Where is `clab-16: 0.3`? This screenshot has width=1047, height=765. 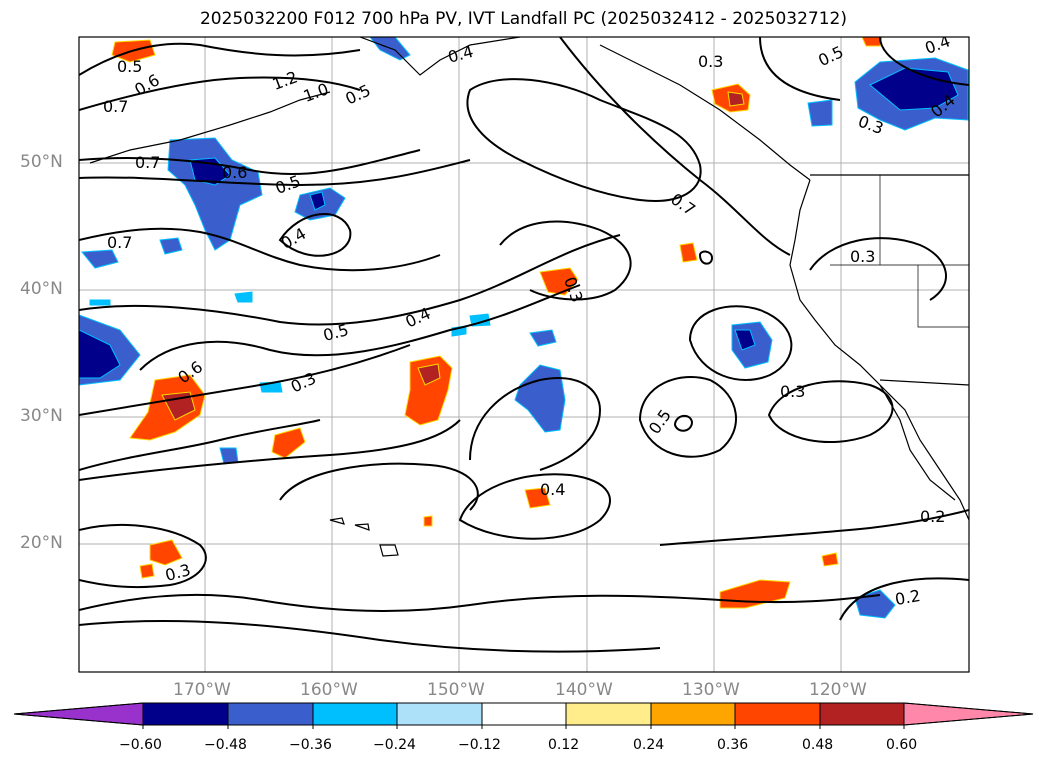
clab-16: 0.3 is located at coordinates (862, 256).